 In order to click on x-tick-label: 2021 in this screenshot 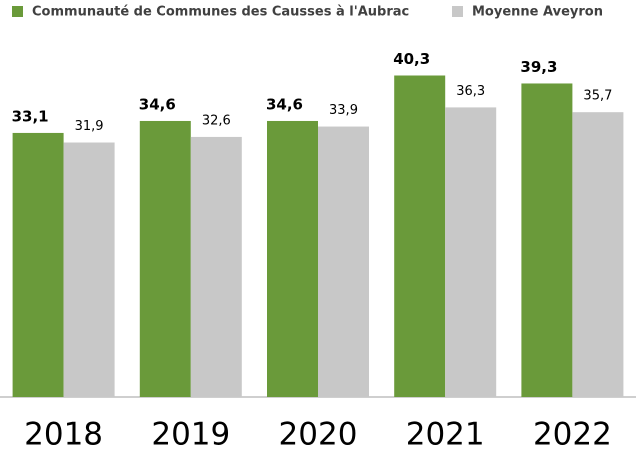, I will do `click(445, 435)`.